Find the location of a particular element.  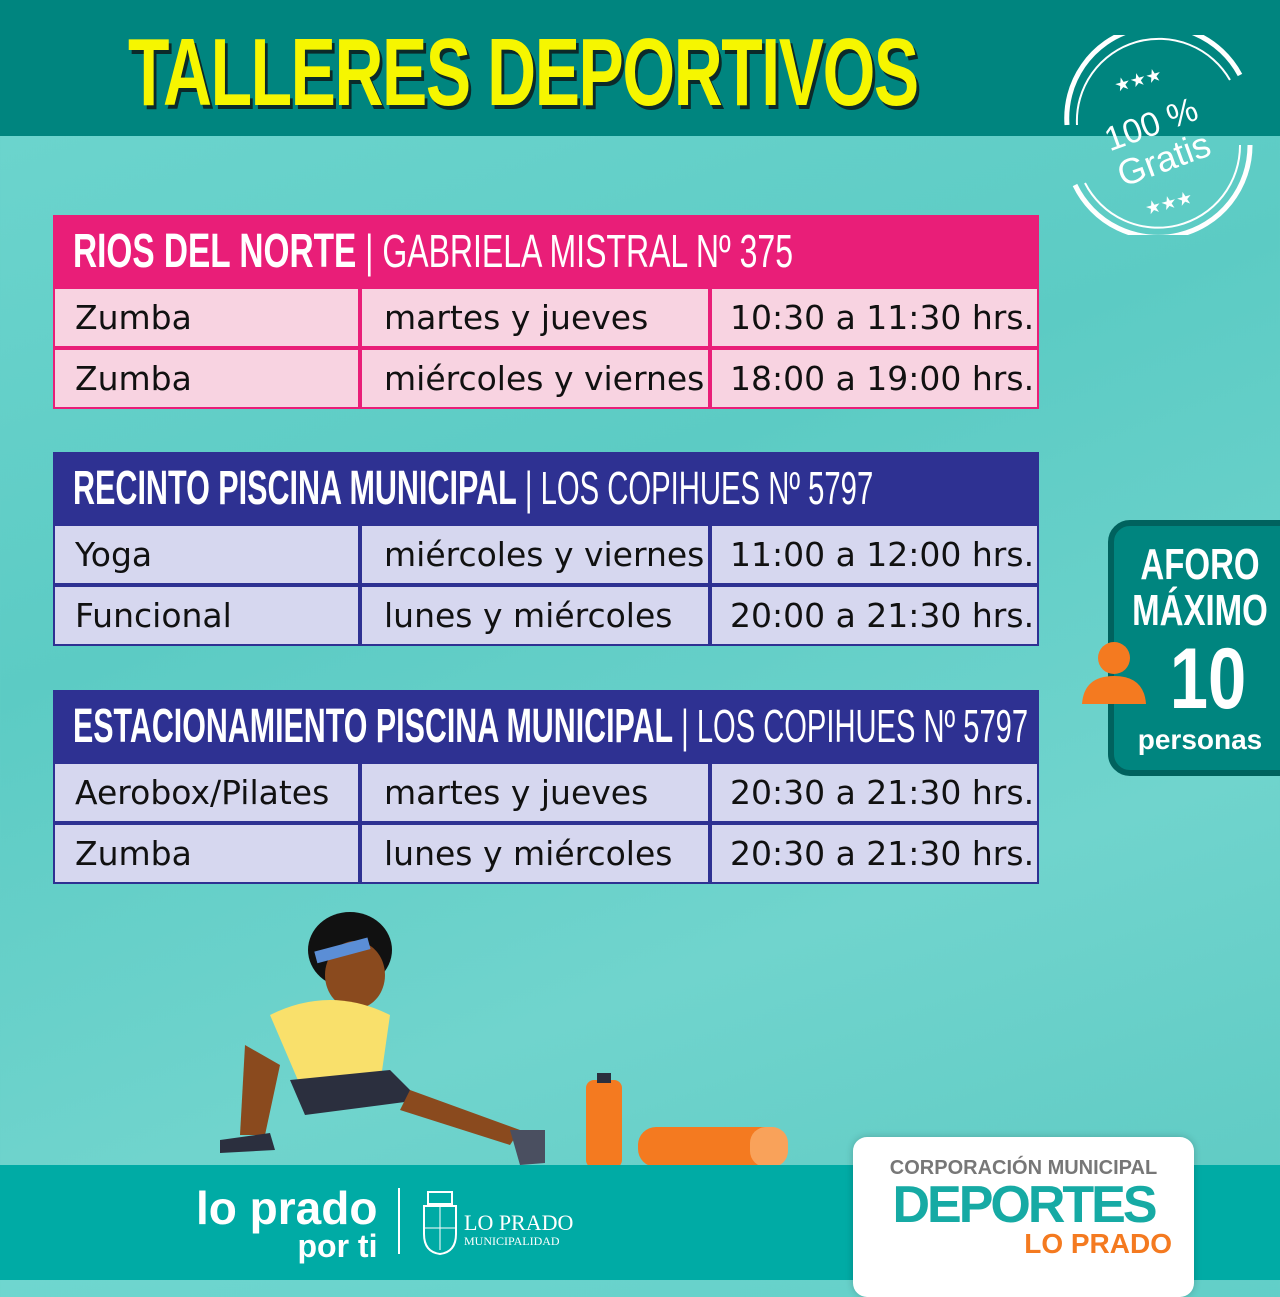

capacity-unit: personas is located at coordinates (1200, 739).